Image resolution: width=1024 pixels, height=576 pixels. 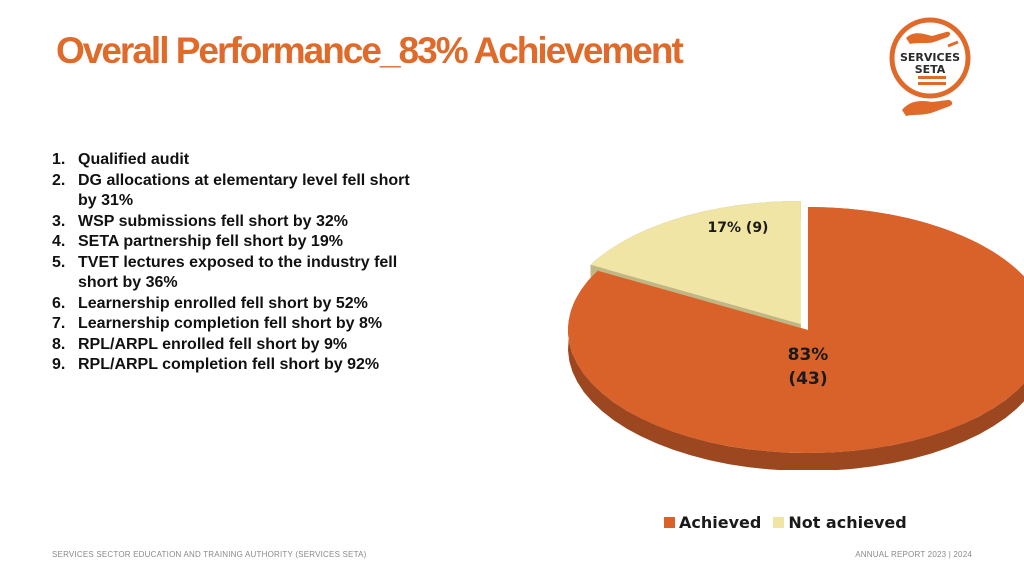 What do you see at coordinates (59, 303) in the screenshot?
I see `list-item-number: 6.` at bounding box center [59, 303].